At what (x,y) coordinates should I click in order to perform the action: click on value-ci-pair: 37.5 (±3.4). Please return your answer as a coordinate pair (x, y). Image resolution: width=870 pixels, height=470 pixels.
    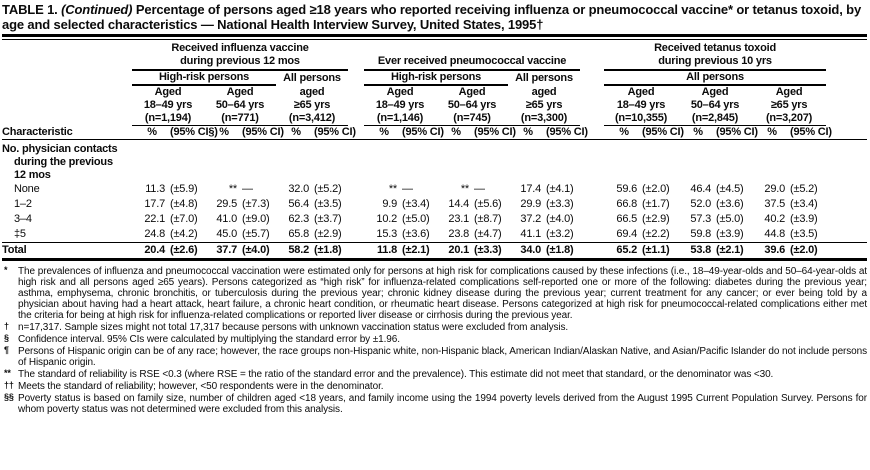
    Looking at the image, I should click on (789, 204).